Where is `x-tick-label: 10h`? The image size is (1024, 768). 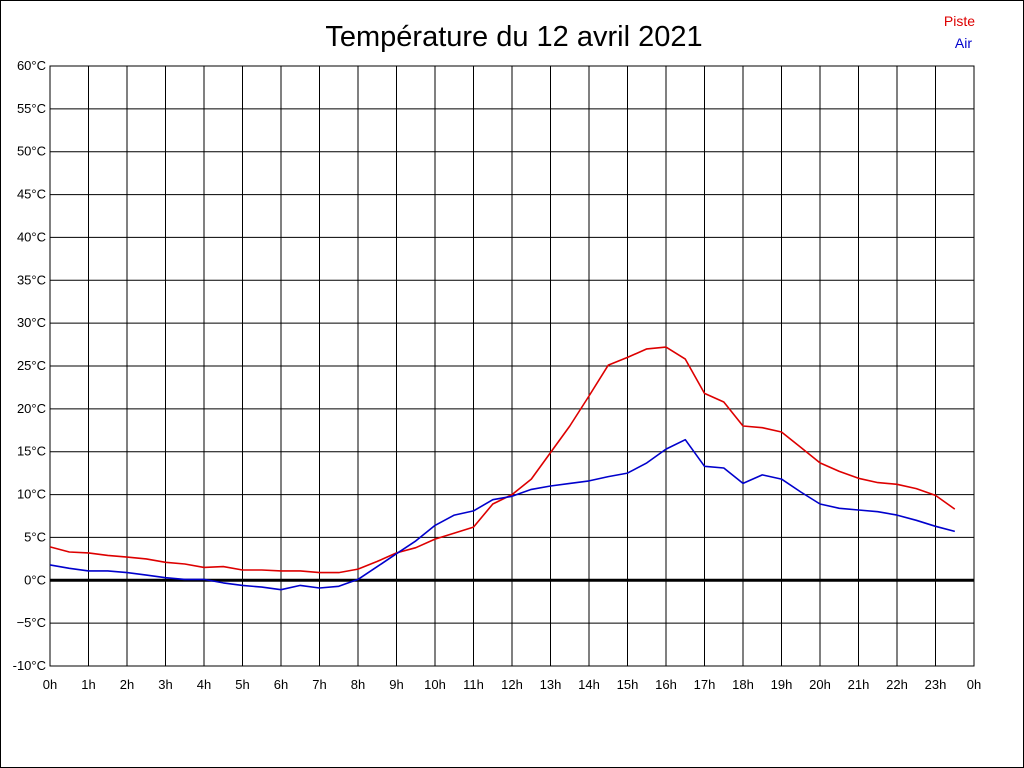 x-tick-label: 10h is located at coordinates (435, 684).